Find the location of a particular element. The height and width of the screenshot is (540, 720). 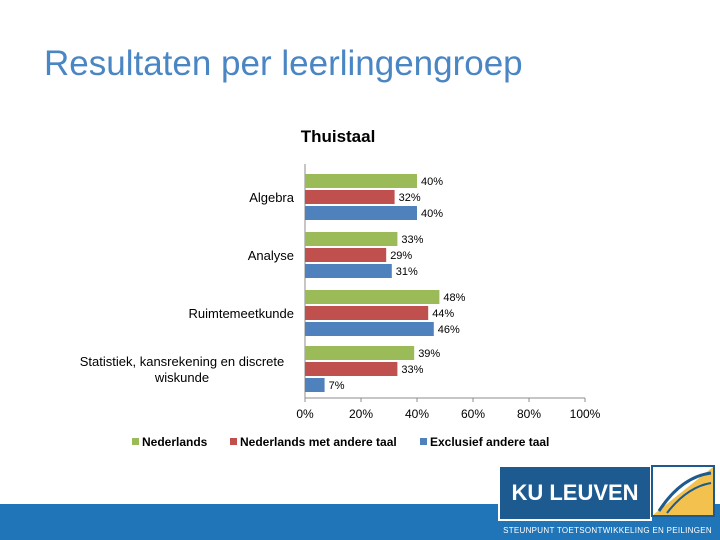

data-label: 31% is located at coordinates (407, 272).